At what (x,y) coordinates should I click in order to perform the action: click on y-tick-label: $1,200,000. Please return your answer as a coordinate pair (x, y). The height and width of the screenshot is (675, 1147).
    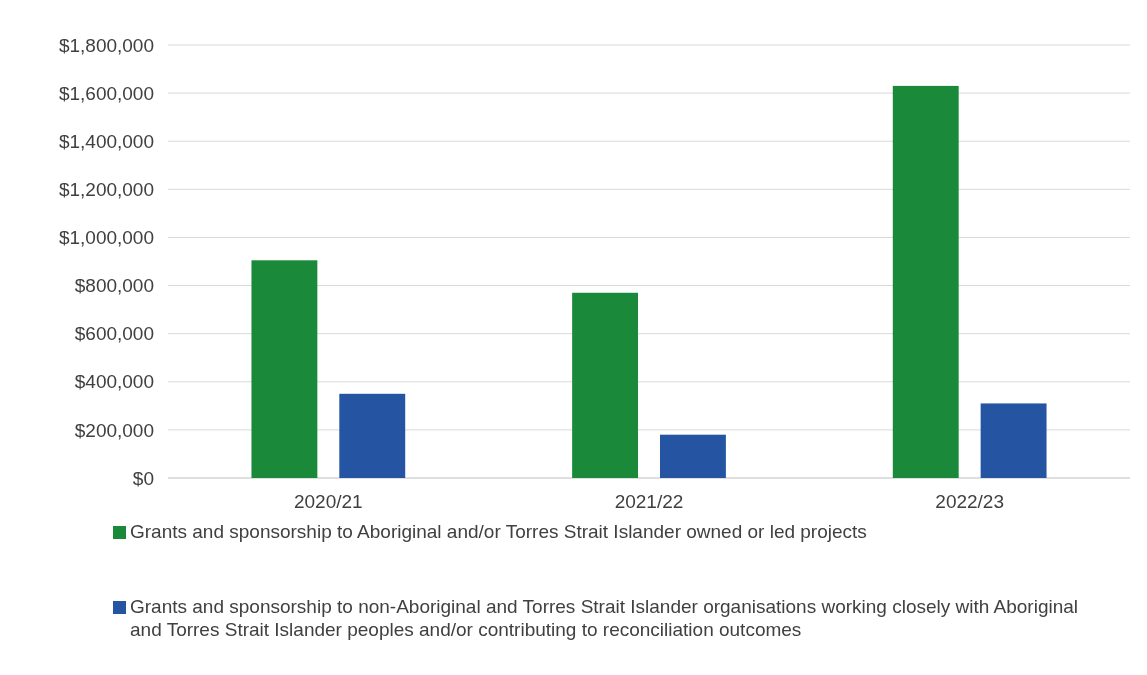
    Looking at the image, I should click on (106, 189).